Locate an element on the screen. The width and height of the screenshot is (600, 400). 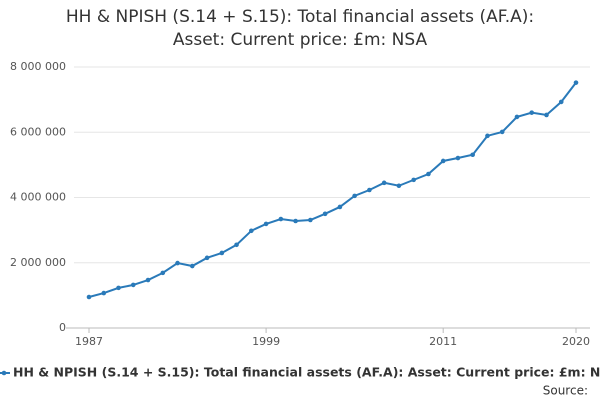
y-tick-label: 8 000 000 is located at coordinates (38, 66).